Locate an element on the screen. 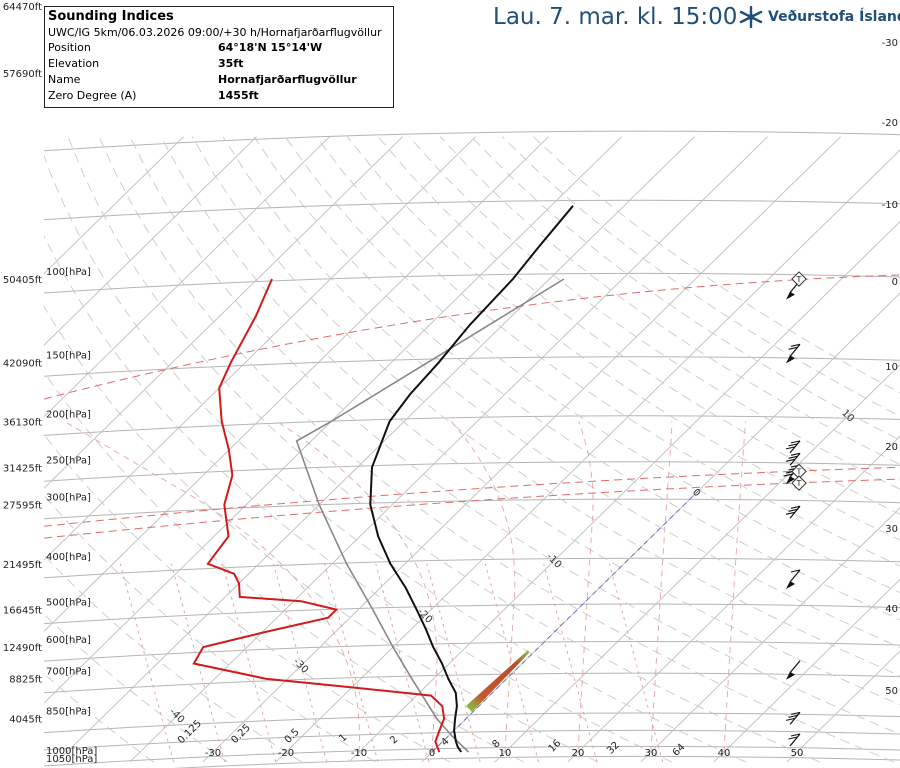  wind-layer: TTT is located at coordinates (795, 509).